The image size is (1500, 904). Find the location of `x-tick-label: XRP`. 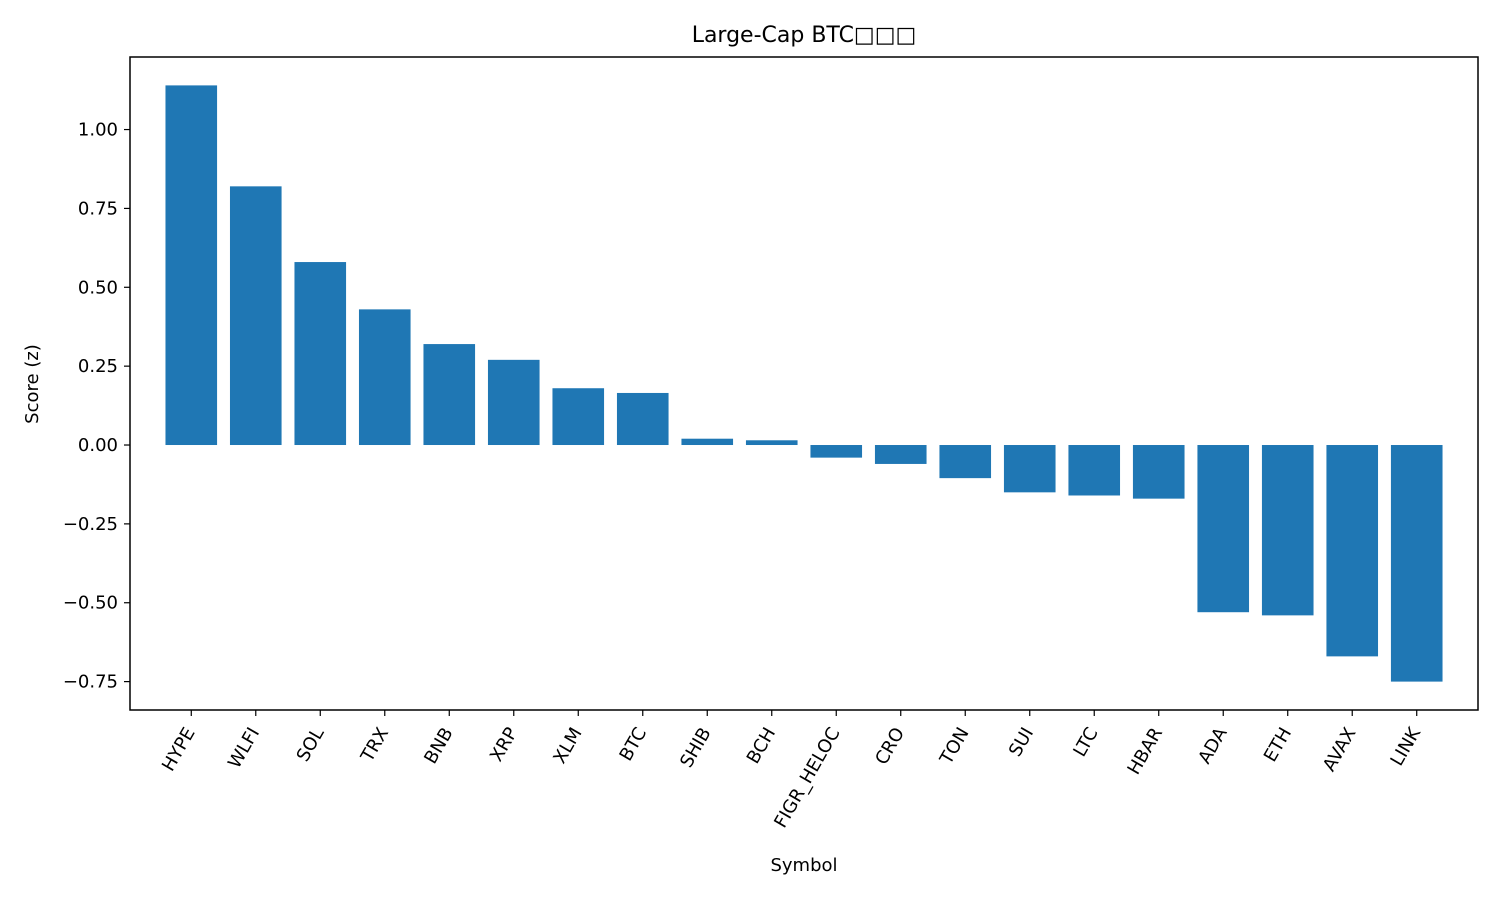

x-tick-label: XRP is located at coordinates (504, 745).